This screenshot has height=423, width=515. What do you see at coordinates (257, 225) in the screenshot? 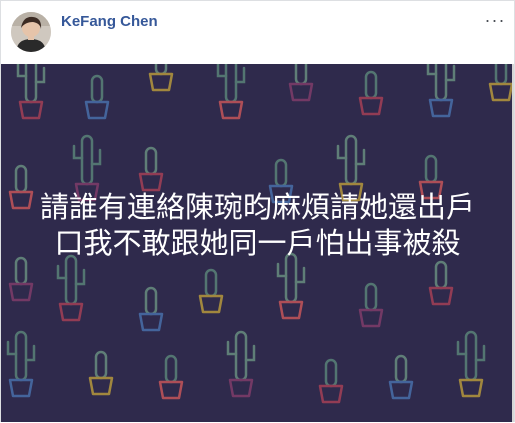
I see `post-text: 請誰有連絡陳琬昀麻煩請她還出戶口我不敢跟她同一戶怕出事被殺` at bounding box center [257, 225].